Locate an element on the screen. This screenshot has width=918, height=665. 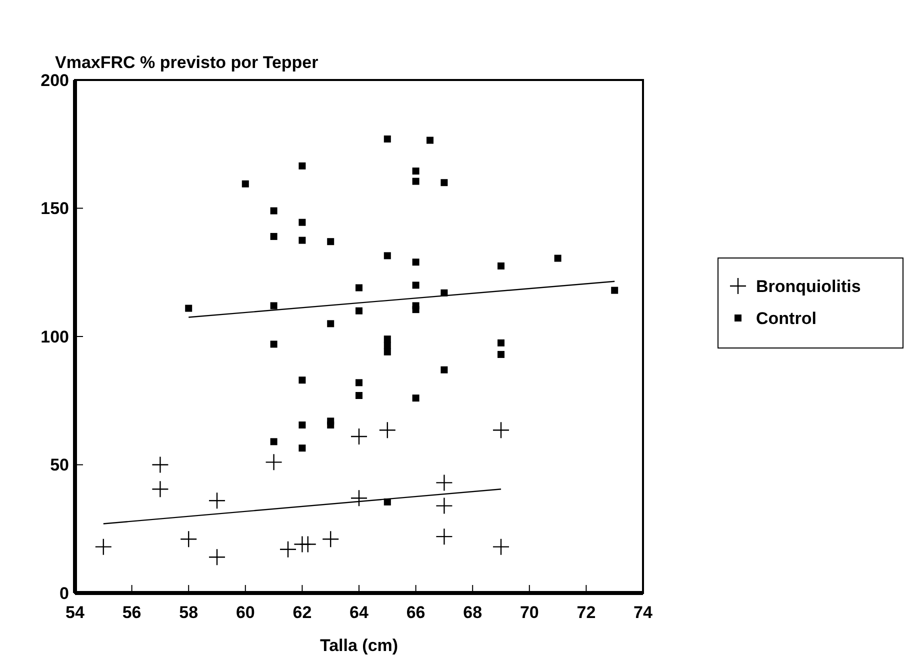
x-tick-label: 68 is located at coordinates (472, 612).